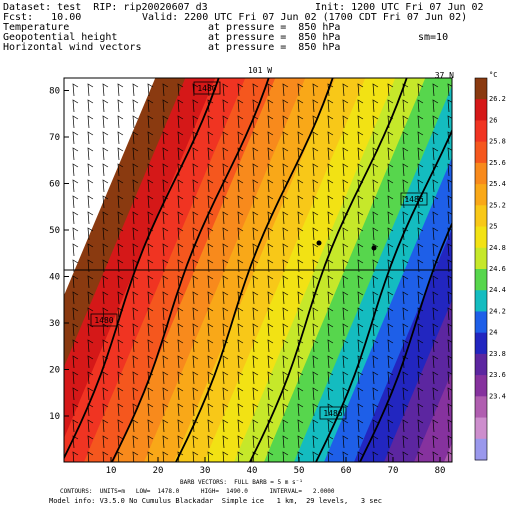  What do you see at coordinates (274, 47) in the screenshot?
I see `field-wind-pressure: at pressure = 850 hPa` at bounding box center [274, 47].